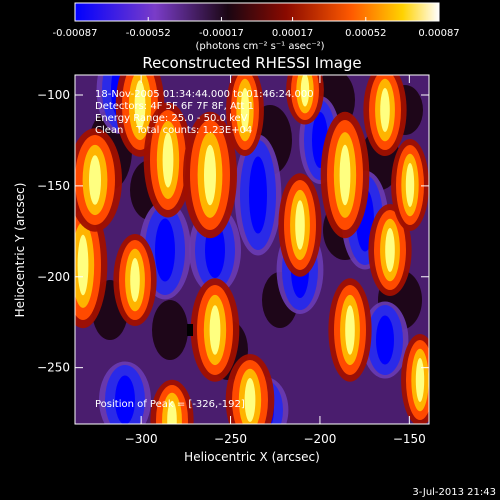  I want to click on annotation-detectors: Detectors: 4F 5F 6F 7F 8F, Att 1, so click(174, 106).